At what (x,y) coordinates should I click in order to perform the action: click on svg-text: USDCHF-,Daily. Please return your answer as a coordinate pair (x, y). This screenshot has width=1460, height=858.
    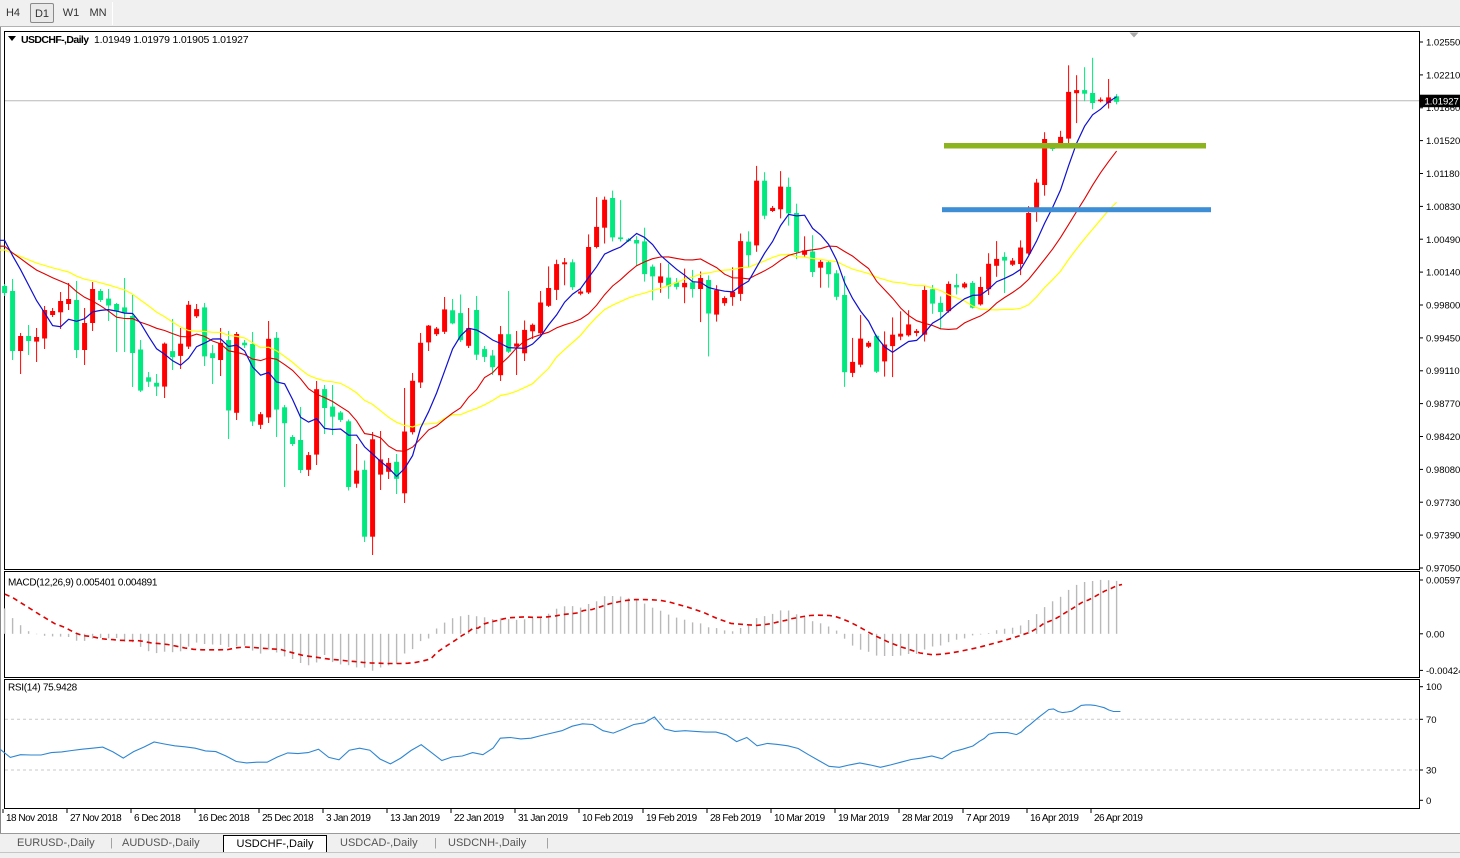
    Looking at the image, I should click on (55, 40).